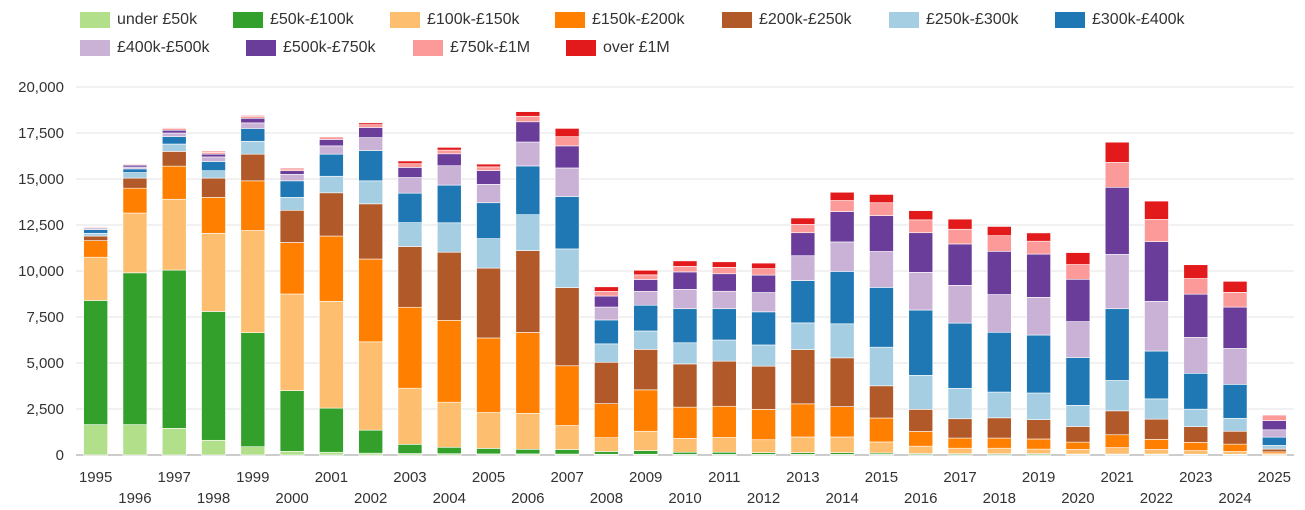 The height and width of the screenshot is (510, 1305). I want to click on bar-stack-2005, so click(488, 309).